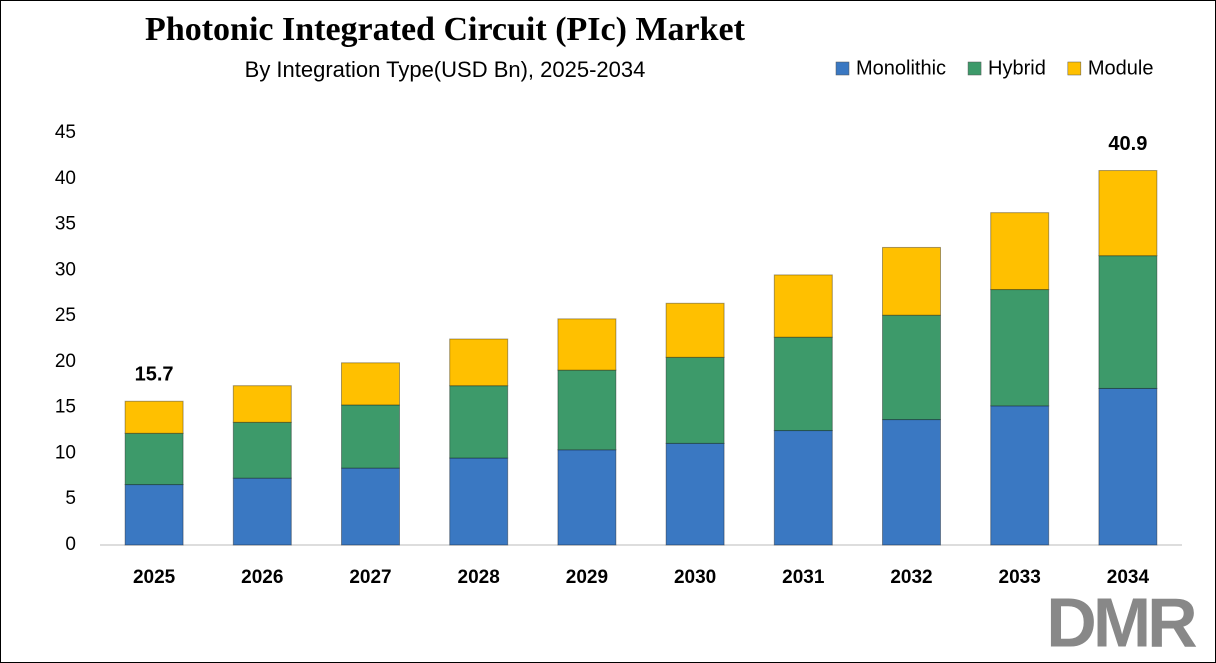 This screenshot has height=663, width=1216. What do you see at coordinates (695, 577) in the screenshot?
I see `x-tick-label: 2030` at bounding box center [695, 577].